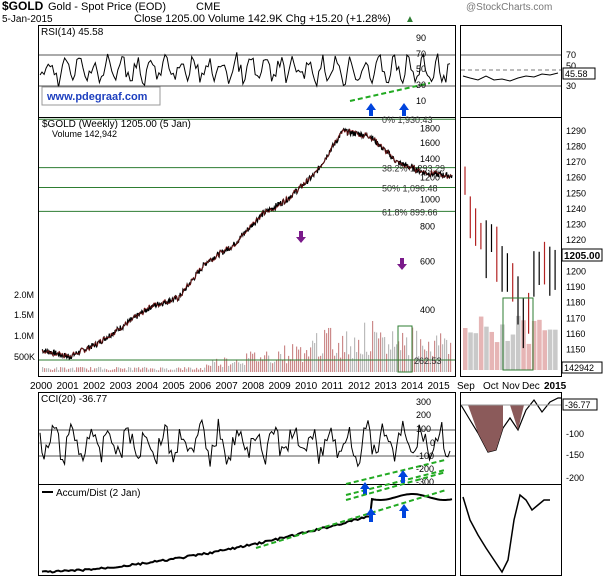  Describe the element at coordinates (506, 533) in the screenshot. I see `ad-zoom-line` at that location.